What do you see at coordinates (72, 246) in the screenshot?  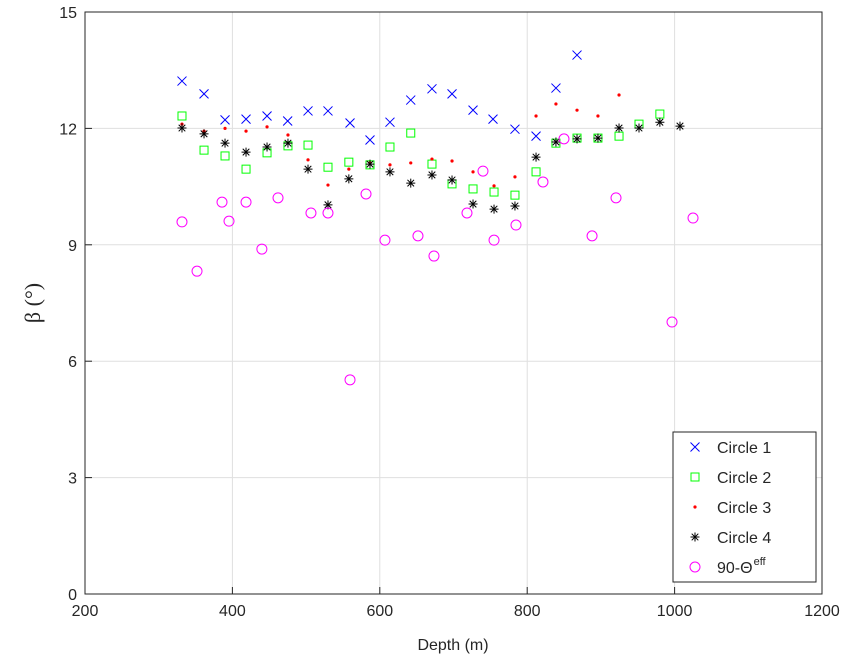 I see `y-tick-label: 9` at bounding box center [72, 246].